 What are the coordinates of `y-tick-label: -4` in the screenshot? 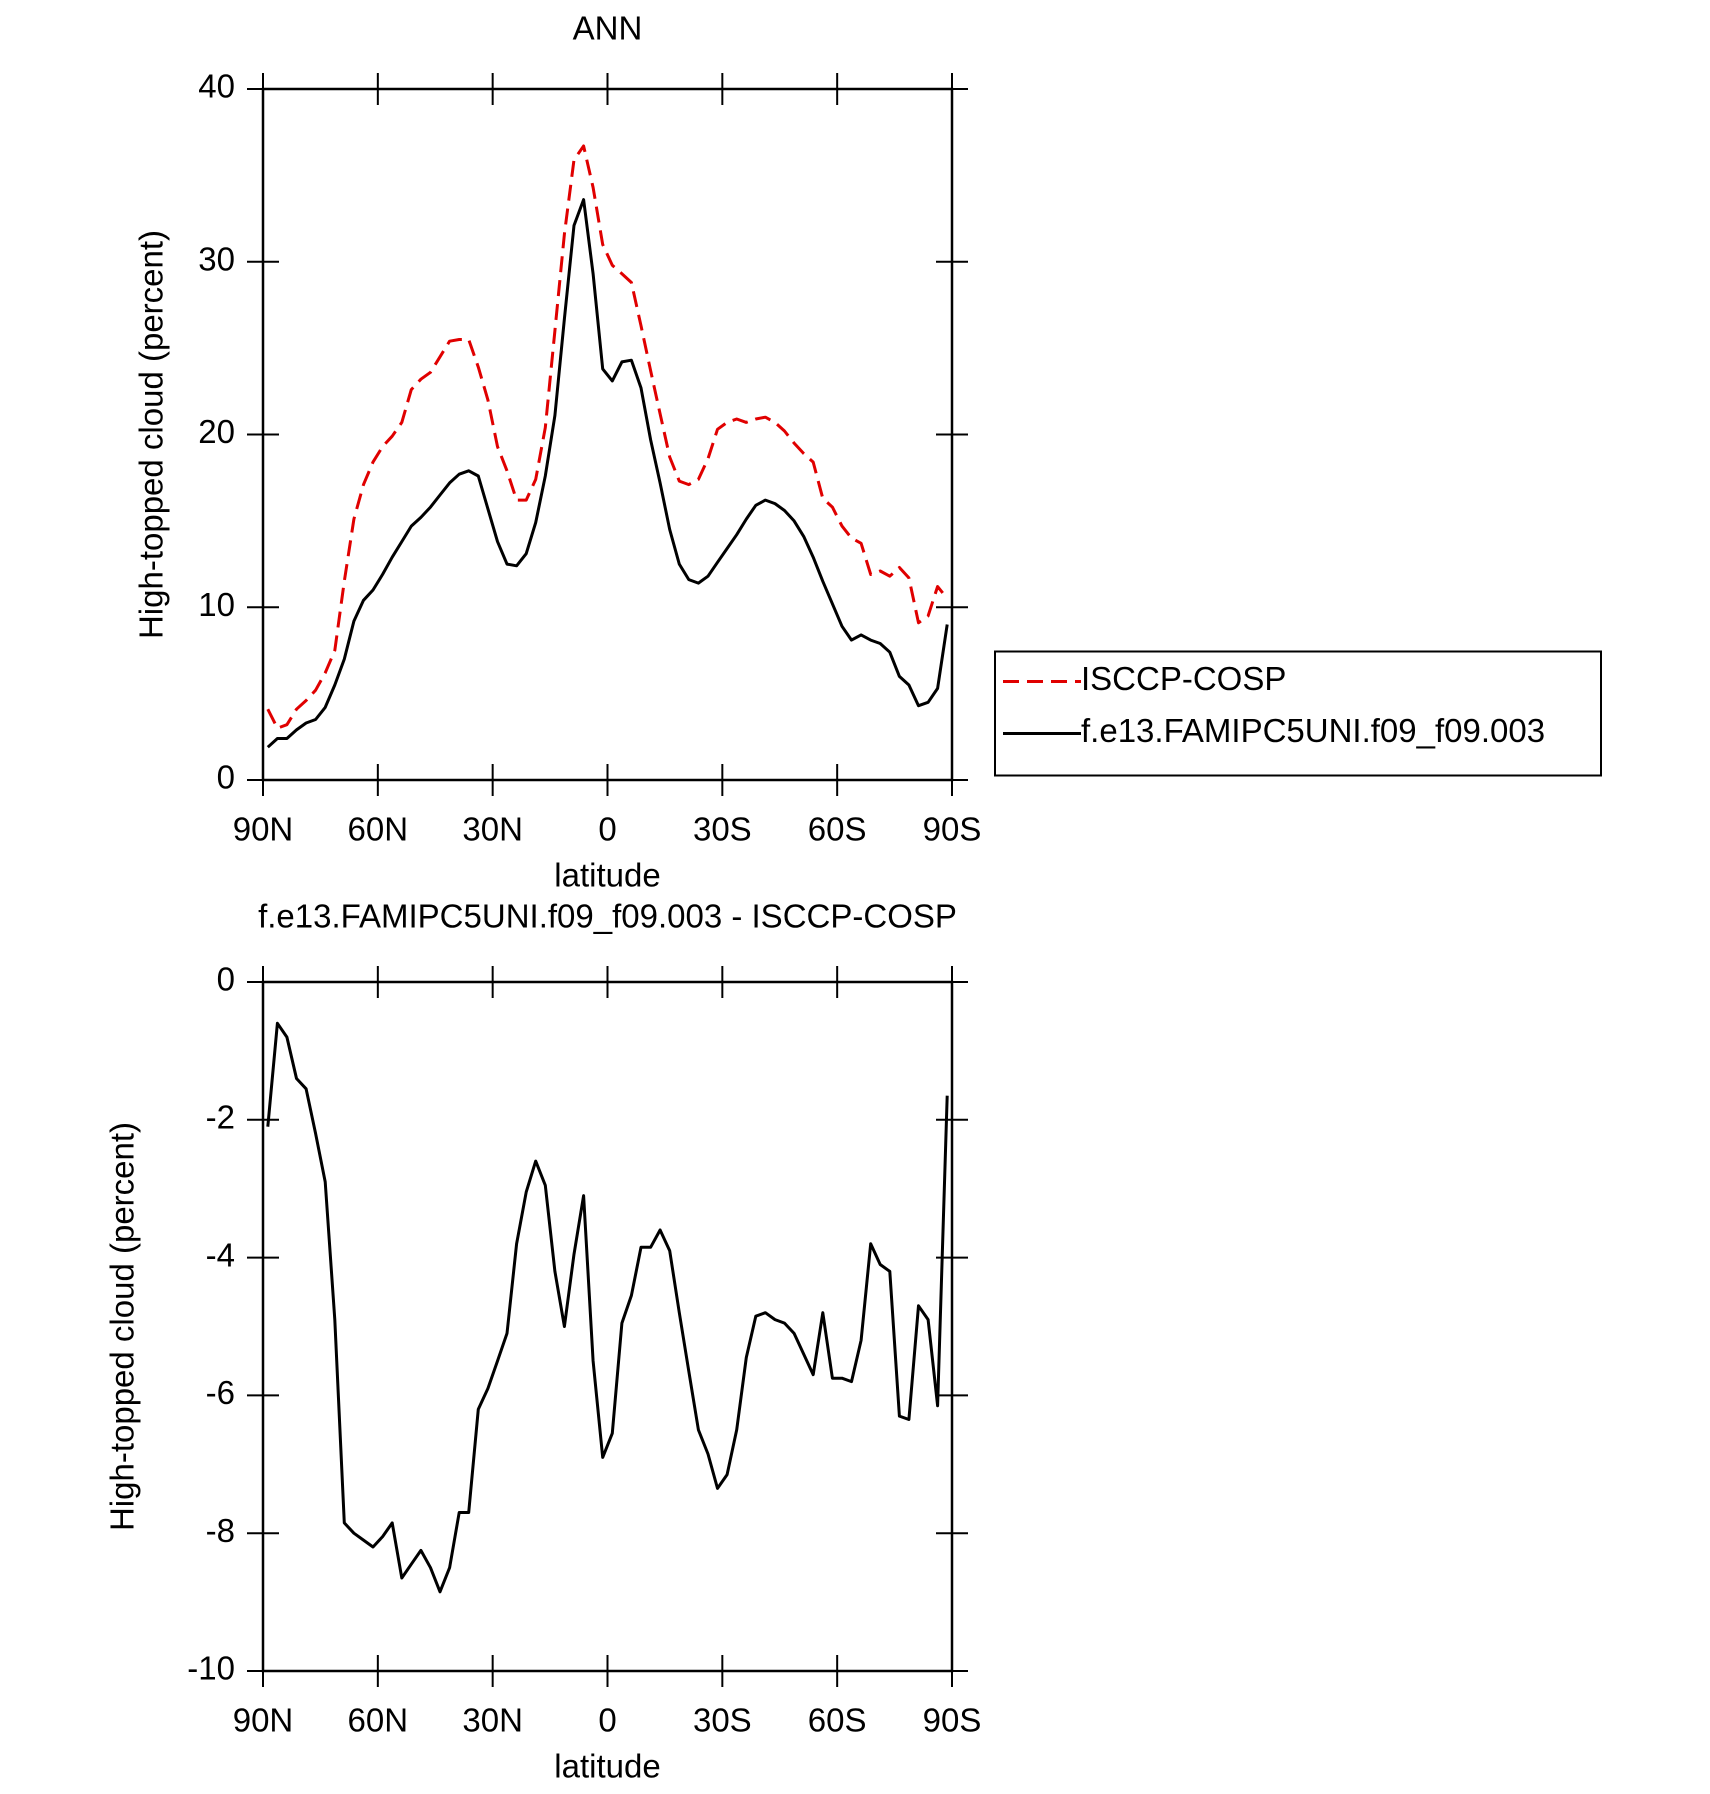 It's located at (220, 1254).